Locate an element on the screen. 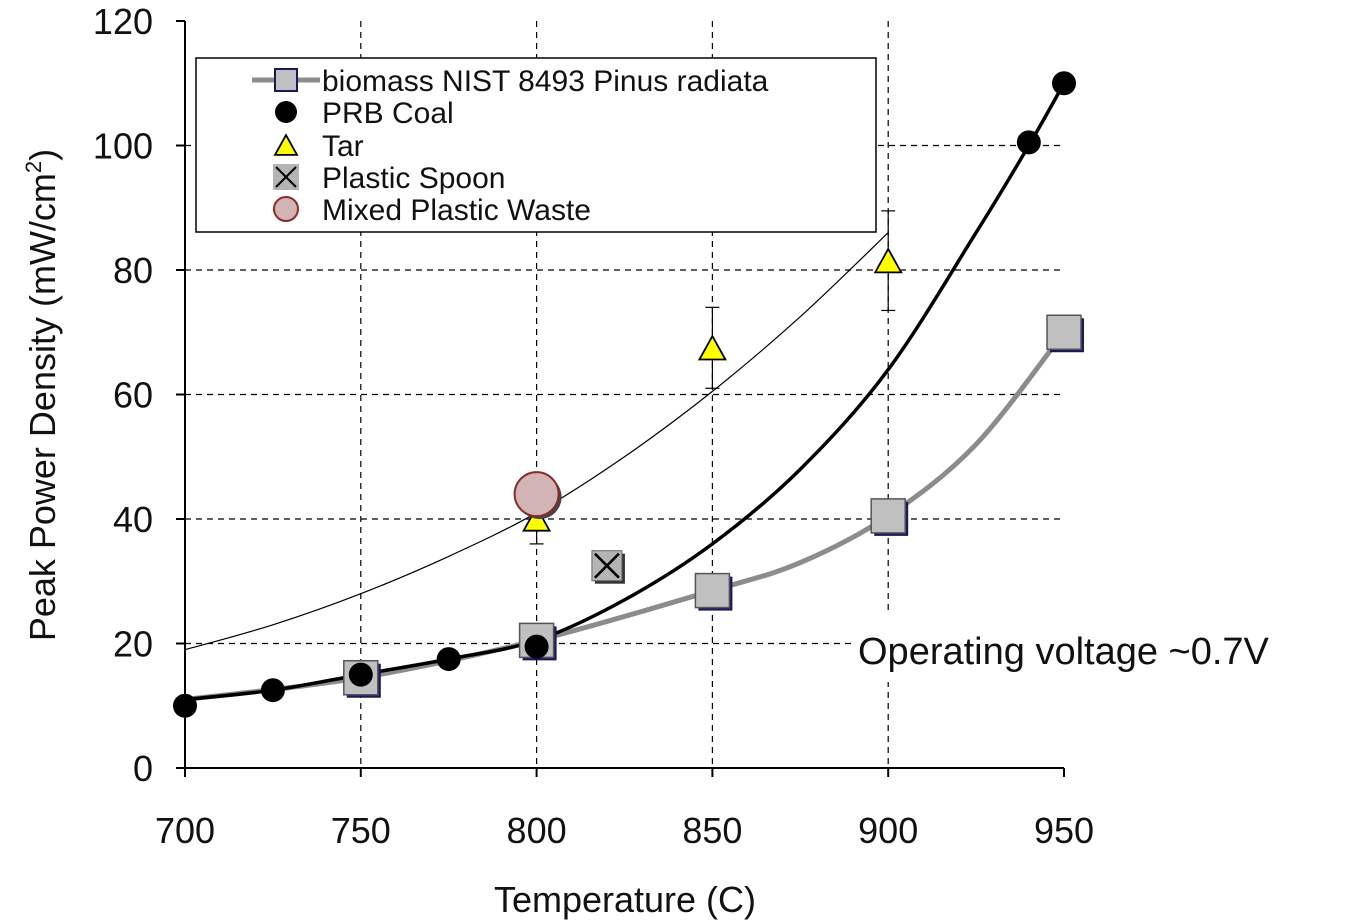 The height and width of the screenshot is (922, 1345). y-tick-label-60: 60 is located at coordinates (133, 395).